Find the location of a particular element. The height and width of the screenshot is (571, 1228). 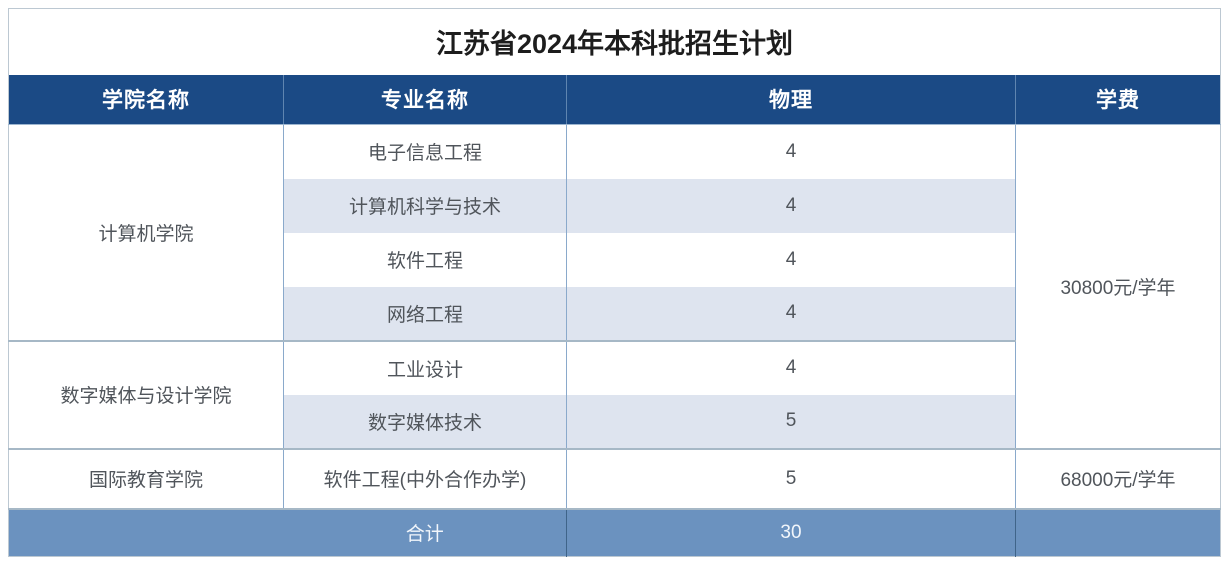

table-row: 国际教育学院 软件工程(中外合作办学) 5 68000元/学年 is located at coordinates (614, 478).